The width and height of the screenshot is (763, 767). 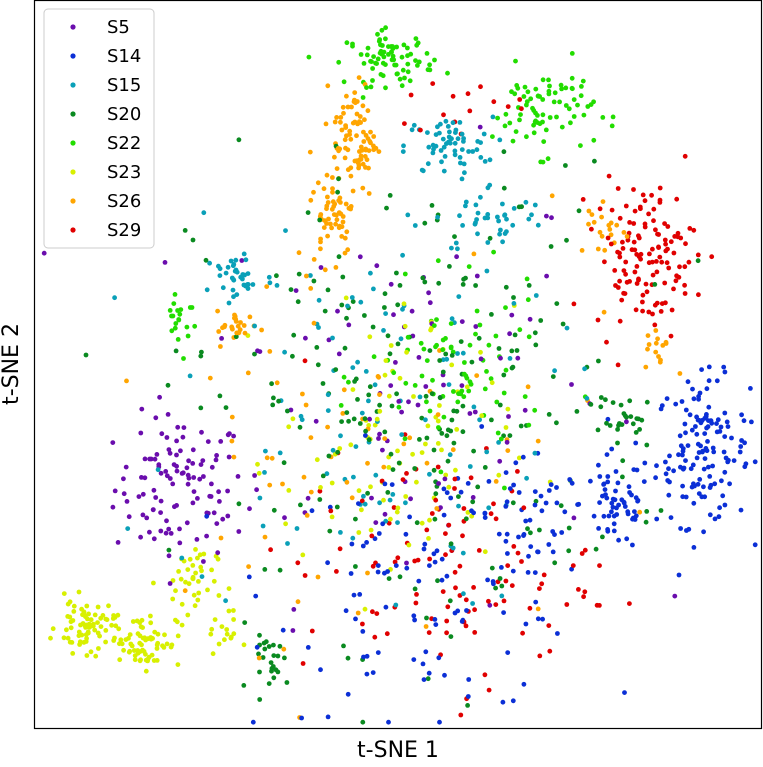 What do you see at coordinates (12, 364) in the screenshot?
I see `y-axis-label: t-SNE 2` at bounding box center [12, 364].